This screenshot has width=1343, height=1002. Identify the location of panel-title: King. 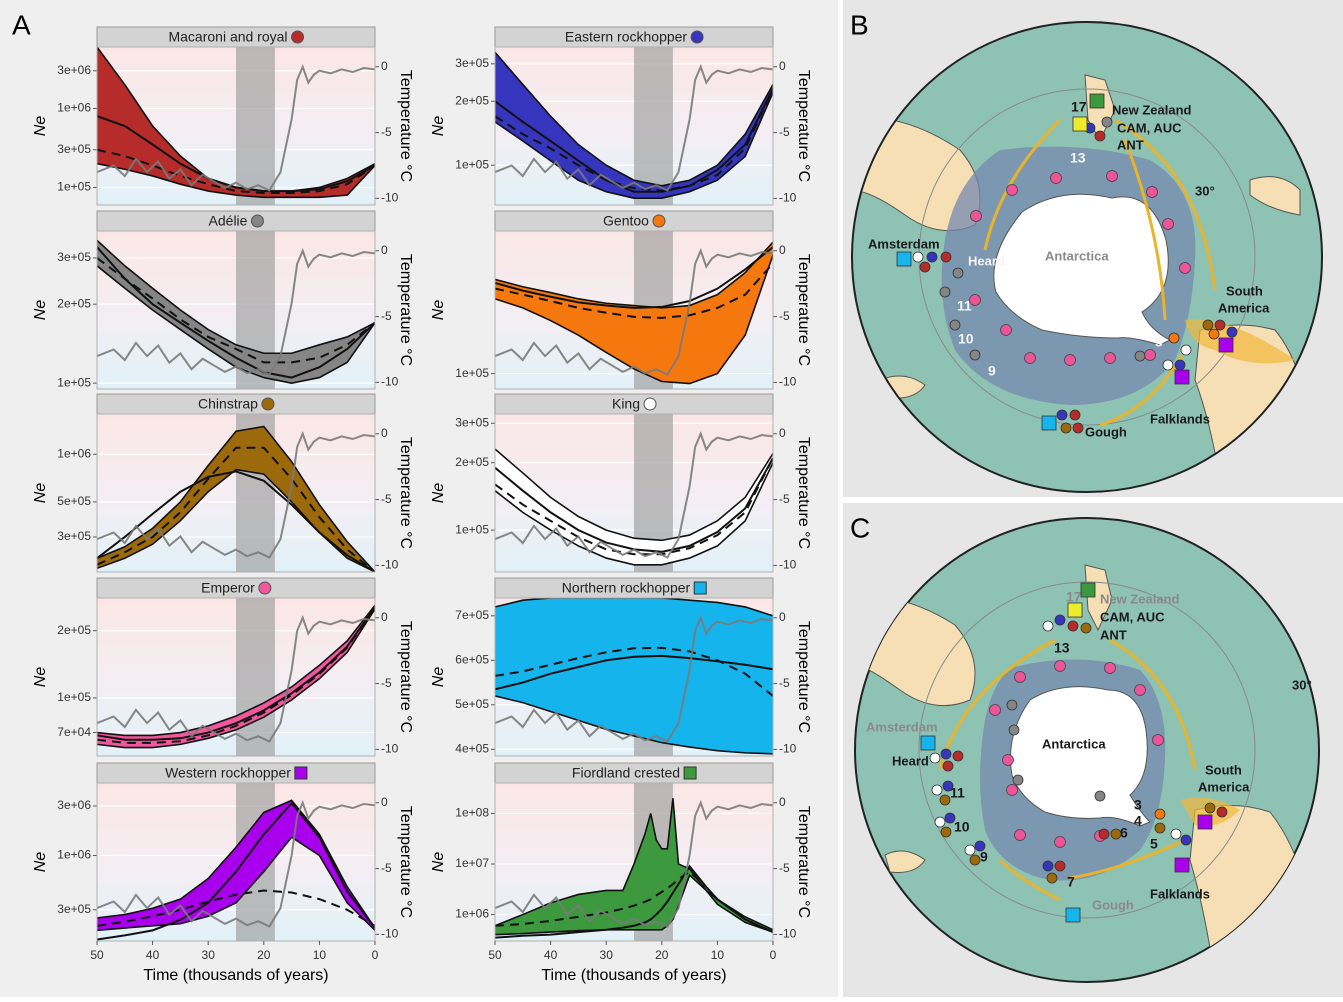
(626, 404).